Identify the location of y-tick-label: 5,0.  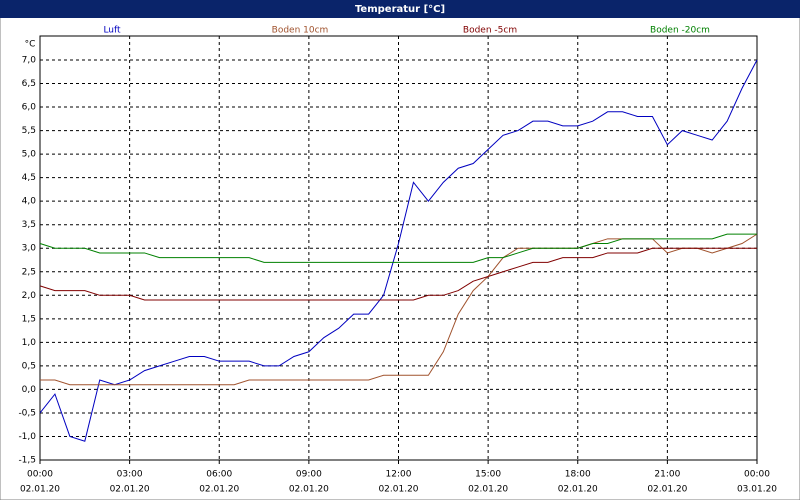
(29, 155).